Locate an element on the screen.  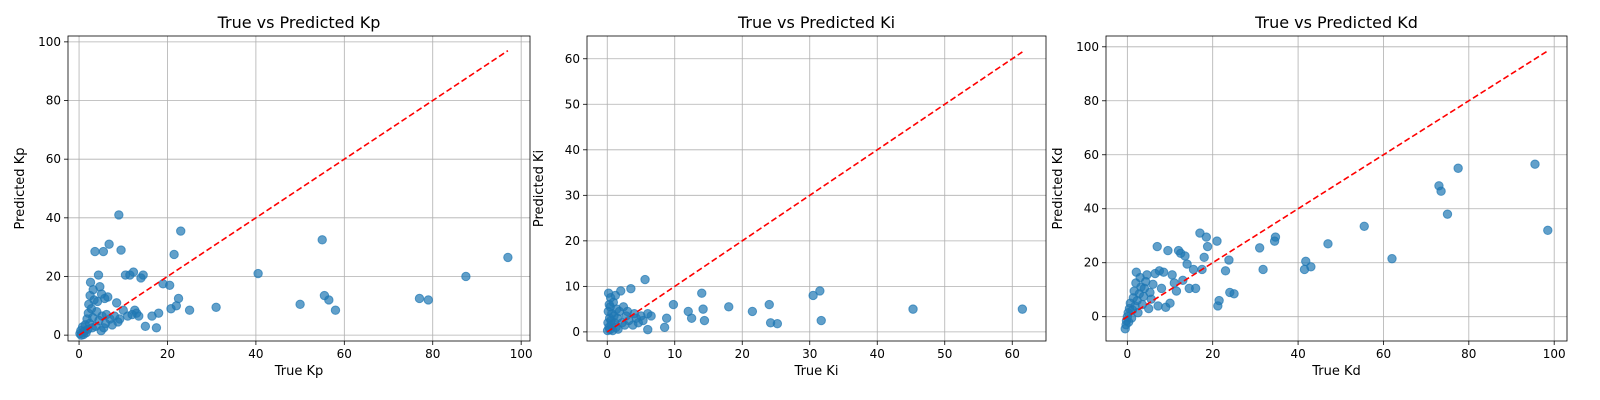
x-axis-label: True Kp is located at coordinates (299, 371).